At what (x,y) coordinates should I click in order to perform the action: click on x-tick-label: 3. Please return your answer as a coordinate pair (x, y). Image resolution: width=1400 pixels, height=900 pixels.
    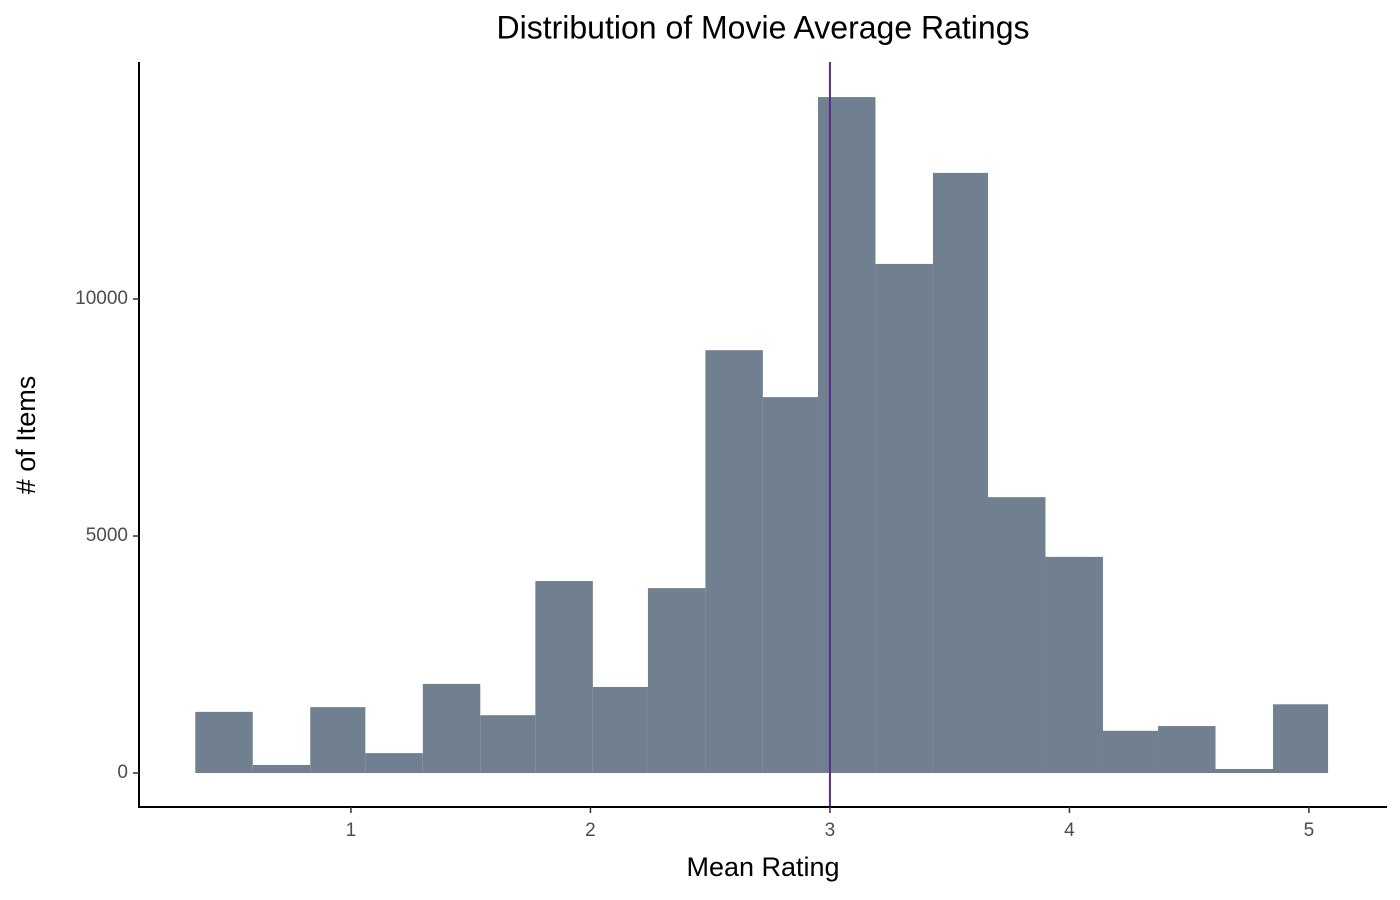
    Looking at the image, I should click on (830, 830).